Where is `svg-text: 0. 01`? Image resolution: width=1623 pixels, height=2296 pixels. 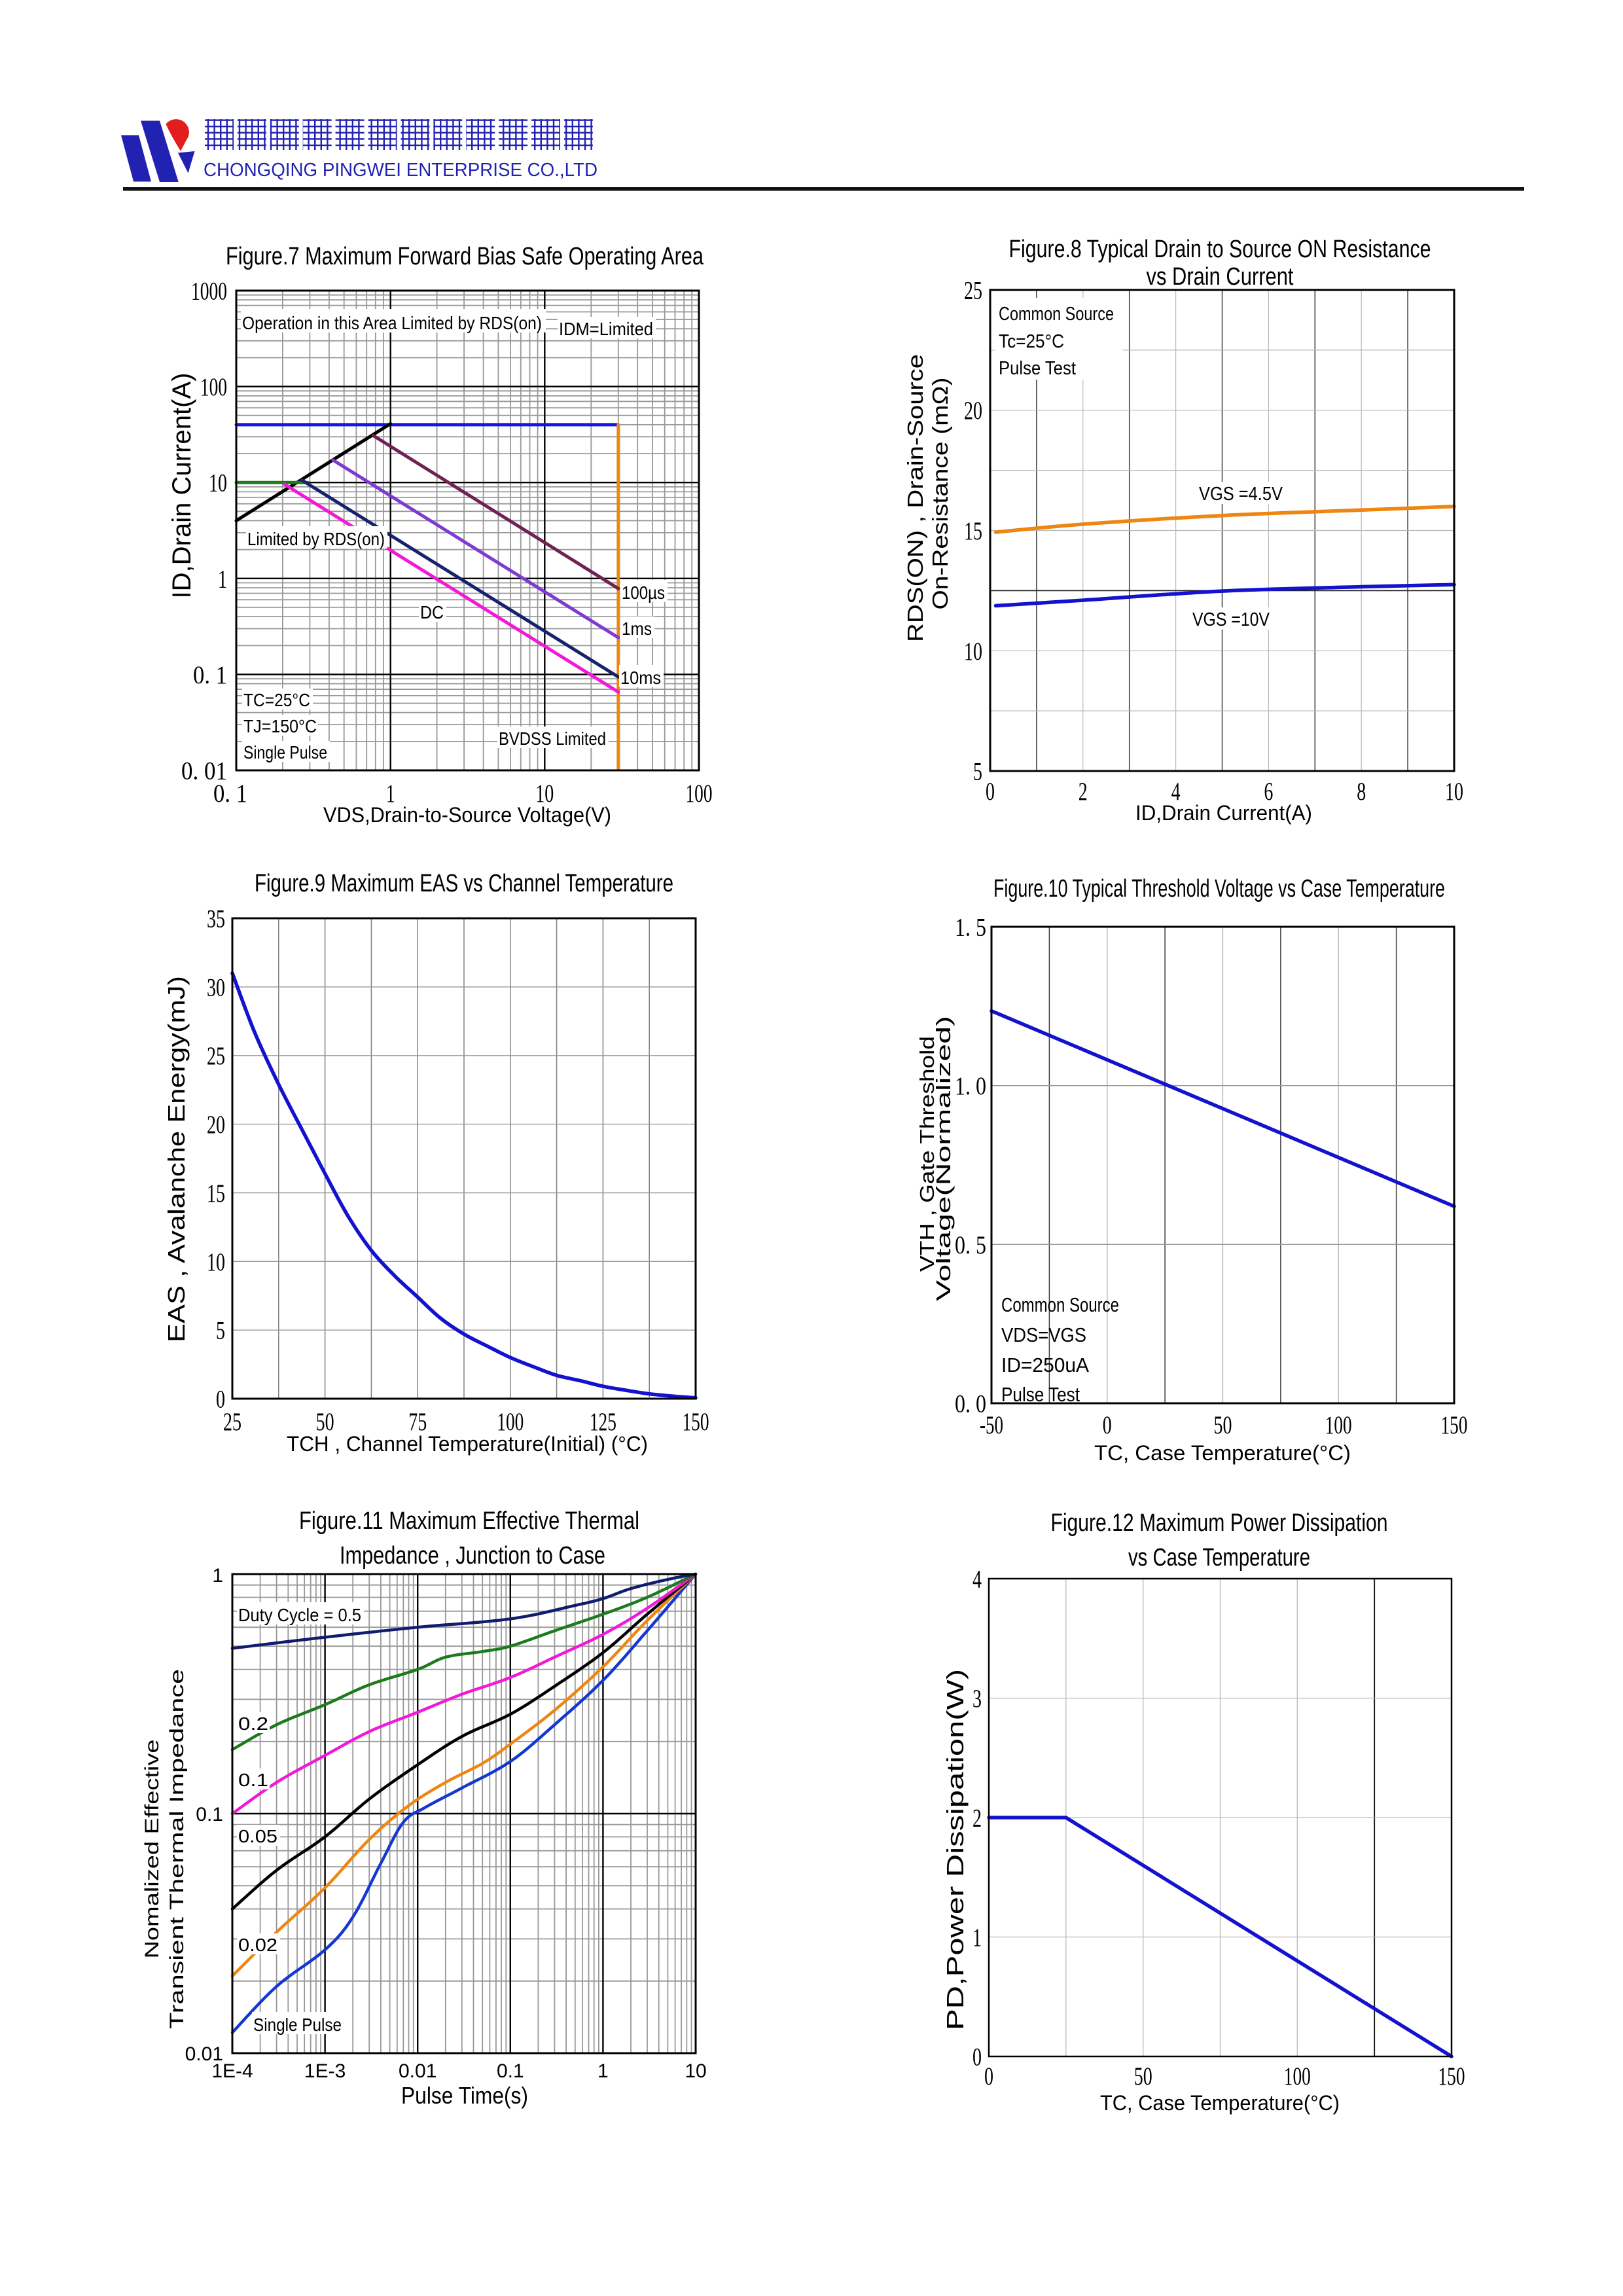 svg-text: 0. 01 is located at coordinates (204, 771).